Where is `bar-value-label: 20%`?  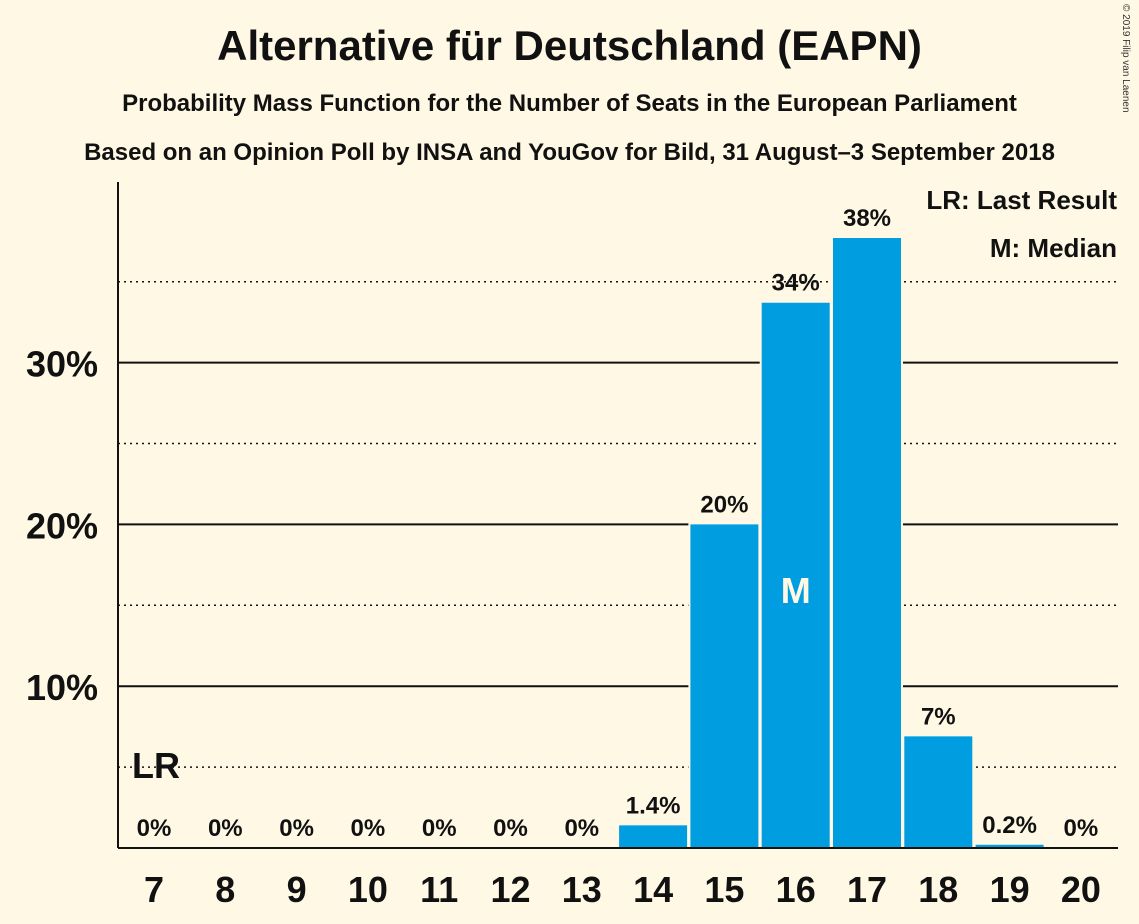
bar-value-label: 20% is located at coordinates (724, 504).